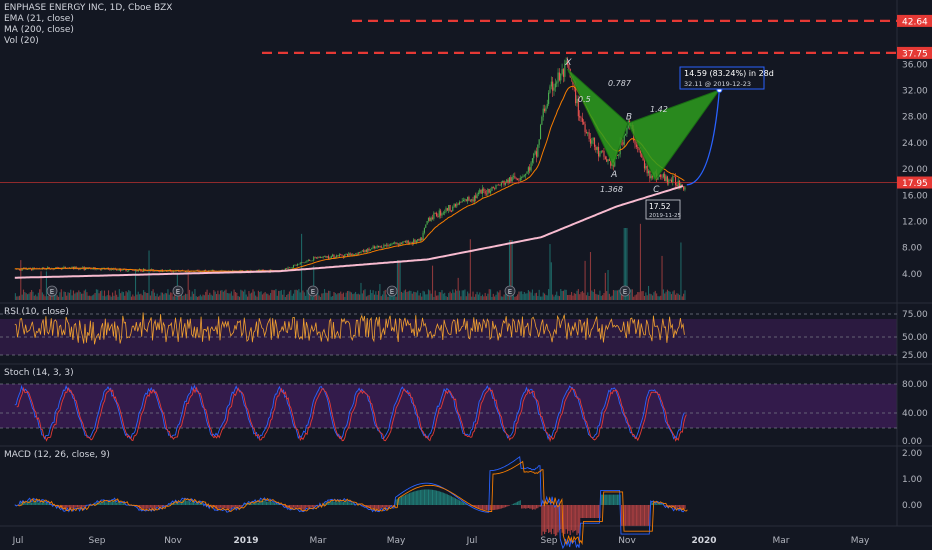 The image size is (932, 550). I want to click on rsi-legend: RSI (10, close), so click(36, 312).